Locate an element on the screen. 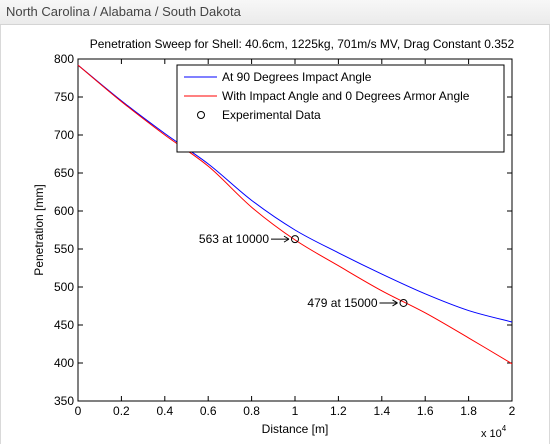 This screenshot has height=444, width=550. x-tick-label: 1.8 is located at coordinates (468, 411).